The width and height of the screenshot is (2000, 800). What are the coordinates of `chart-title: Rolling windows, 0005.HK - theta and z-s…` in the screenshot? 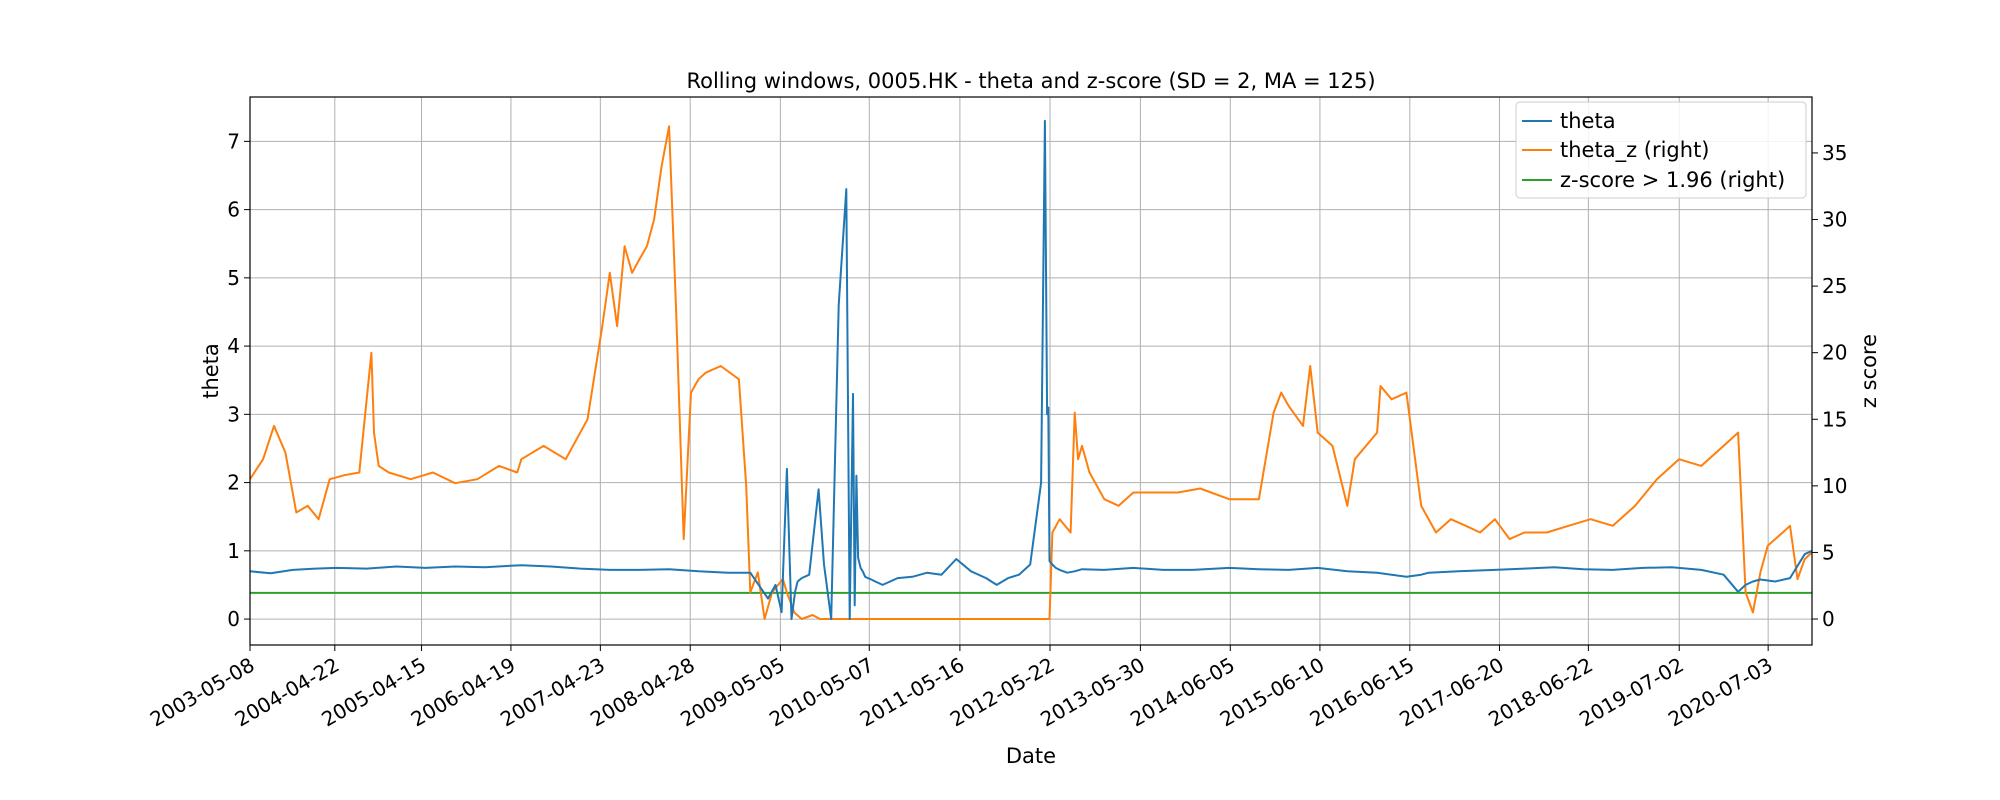 It's located at (1030, 81).